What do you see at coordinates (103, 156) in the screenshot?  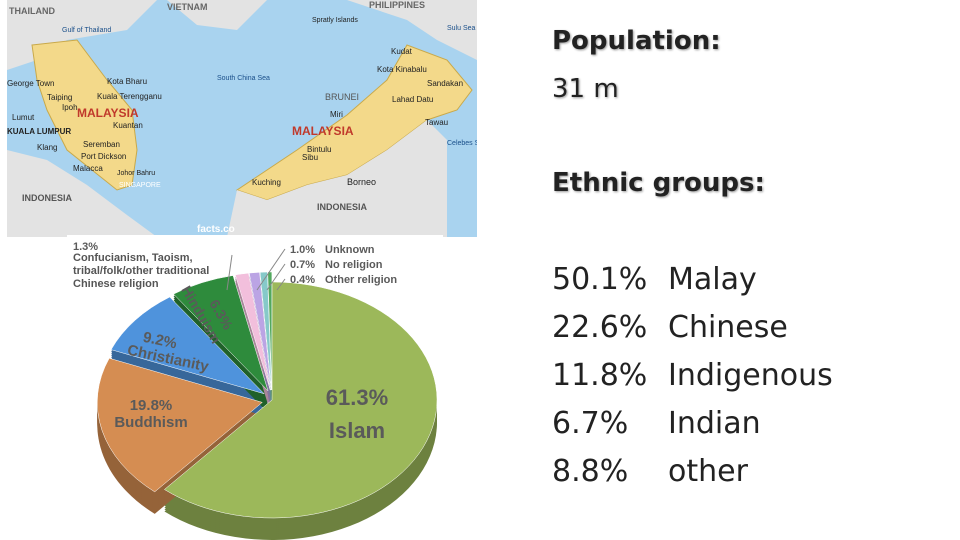 I see `map-label: Port Dickson` at bounding box center [103, 156].